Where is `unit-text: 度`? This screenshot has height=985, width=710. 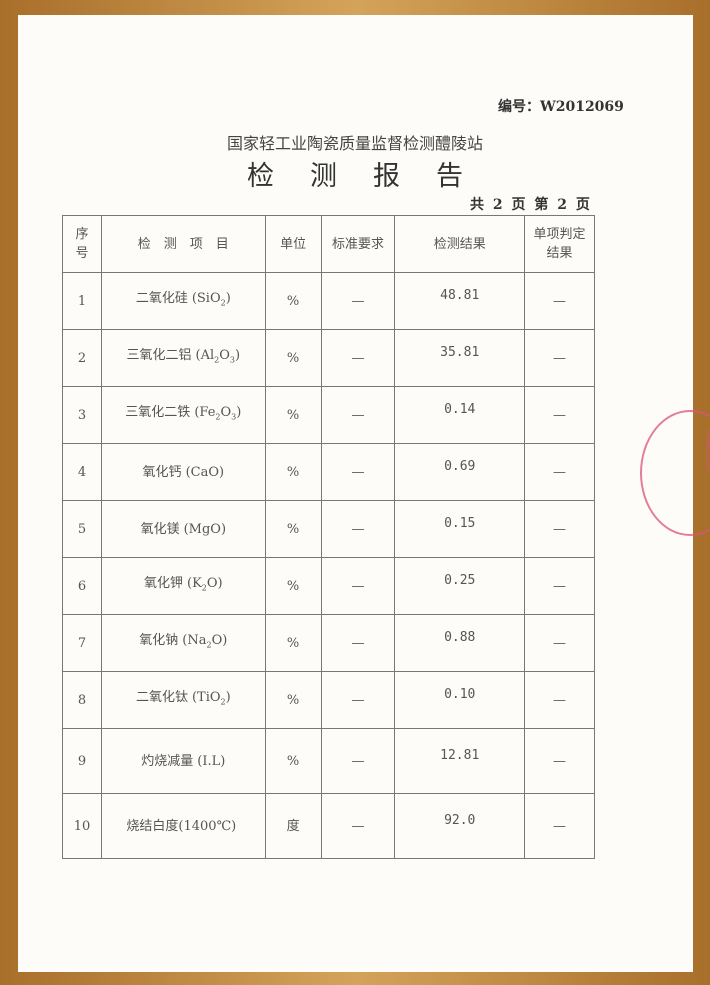 unit-text: 度 is located at coordinates (293, 826).